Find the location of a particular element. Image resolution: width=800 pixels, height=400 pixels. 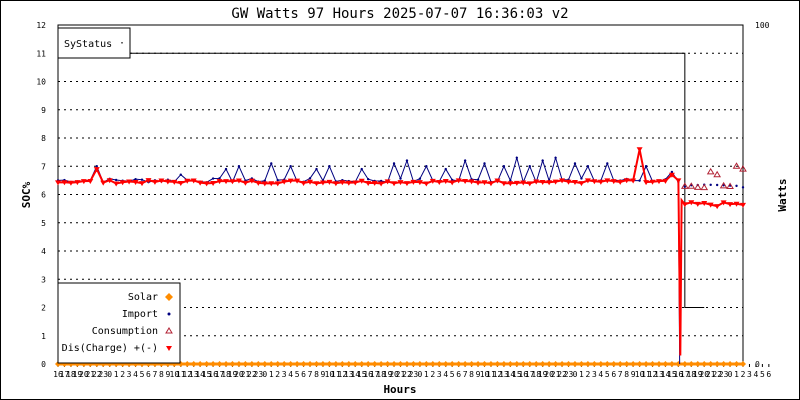

x-tick-label: 12 is located at coordinates (498, 374).